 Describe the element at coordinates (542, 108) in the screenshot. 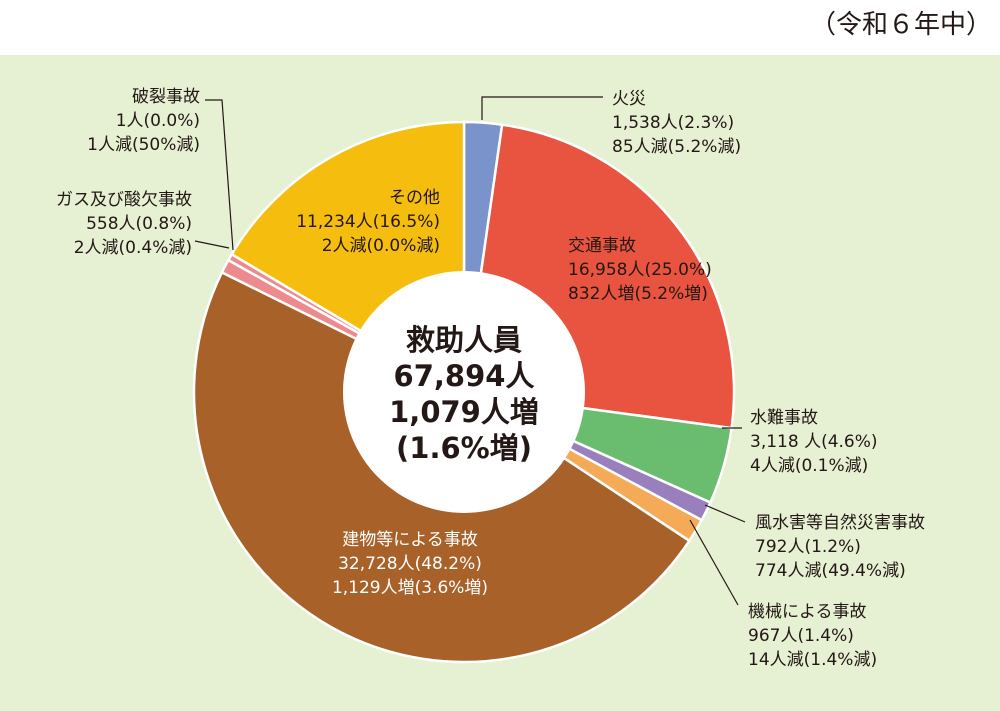

I see `leader-line-fire` at that location.